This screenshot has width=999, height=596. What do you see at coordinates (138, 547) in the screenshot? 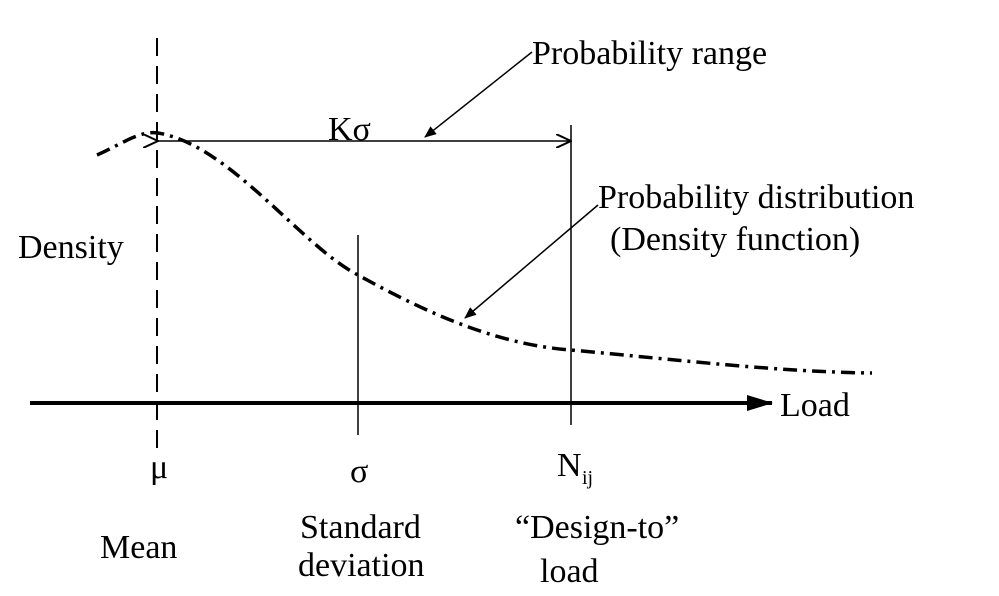
I see `marker-caption: Mean` at bounding box center [138, 547].